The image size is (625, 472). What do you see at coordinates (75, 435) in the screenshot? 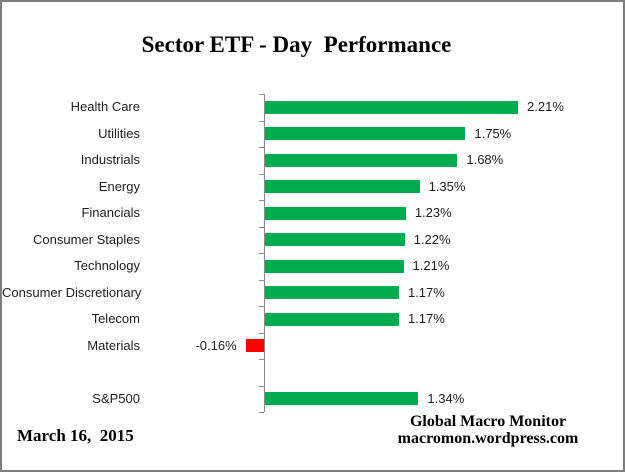
I see `date-label: March 16, 2015` at bounding box center [75, 435].